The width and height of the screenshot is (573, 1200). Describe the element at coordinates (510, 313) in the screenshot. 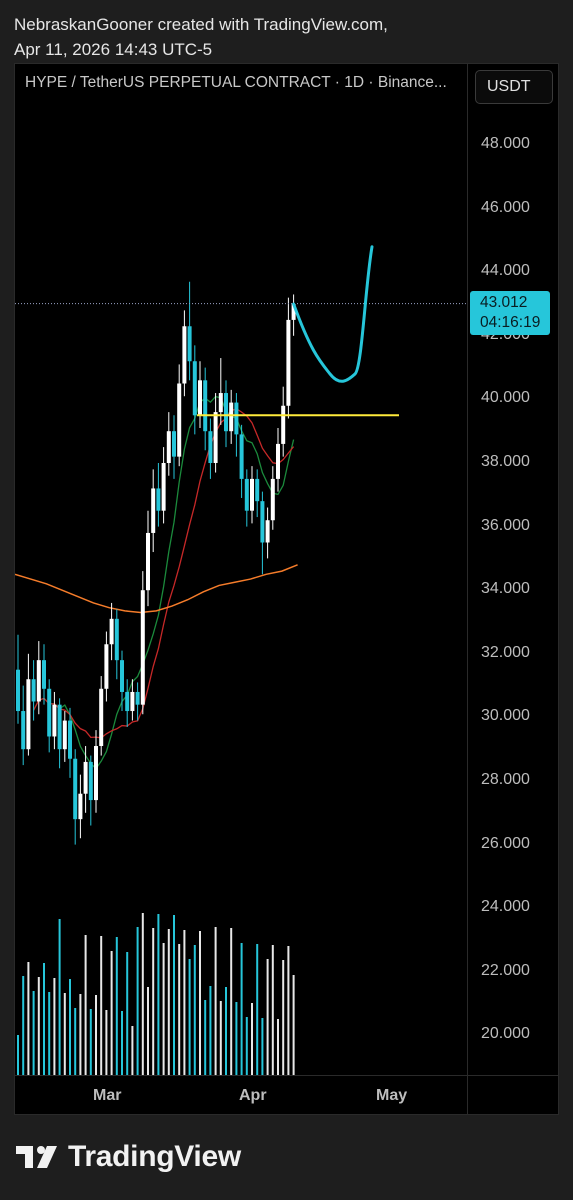

I see `last-price-tag: 43.012 04:16:19` at that location.